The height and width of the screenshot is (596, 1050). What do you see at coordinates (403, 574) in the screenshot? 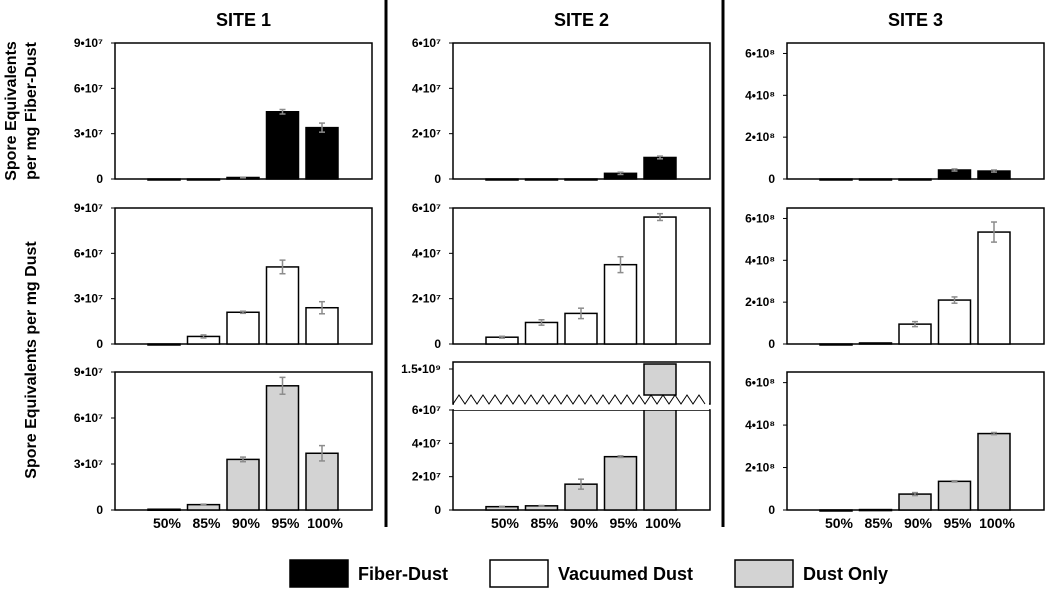
I see `legend-label: Fiber-Dust` at bounding box center [403, 574].